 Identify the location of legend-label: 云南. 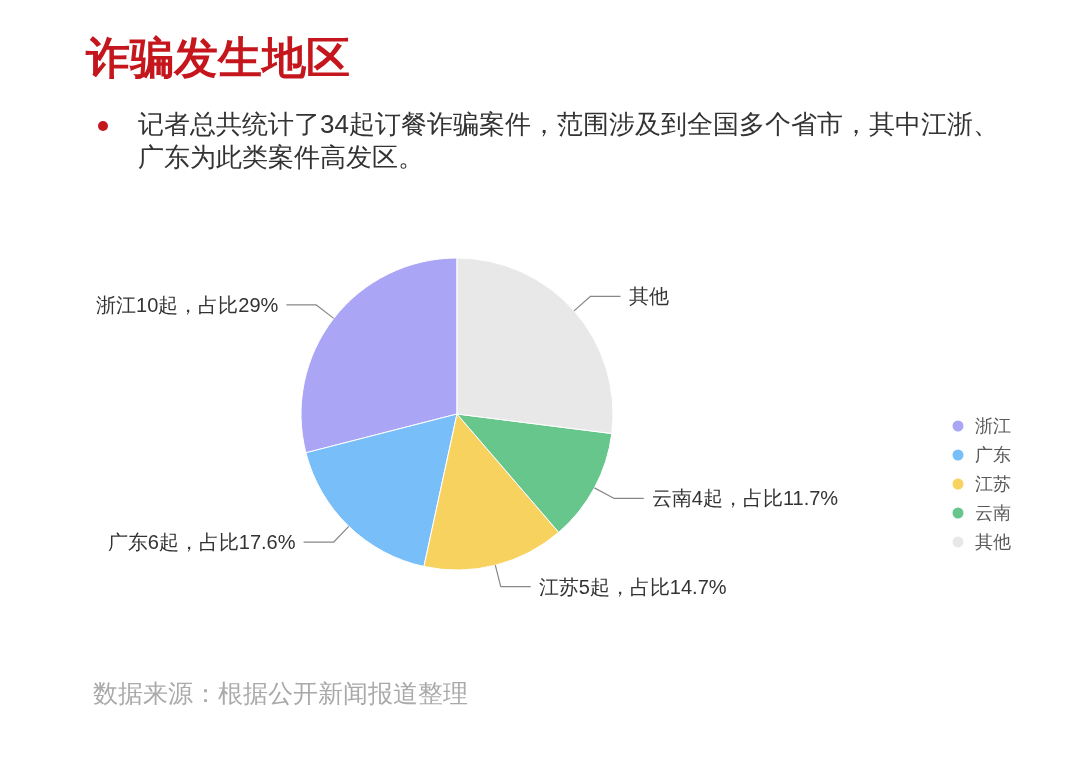
(993, 513).